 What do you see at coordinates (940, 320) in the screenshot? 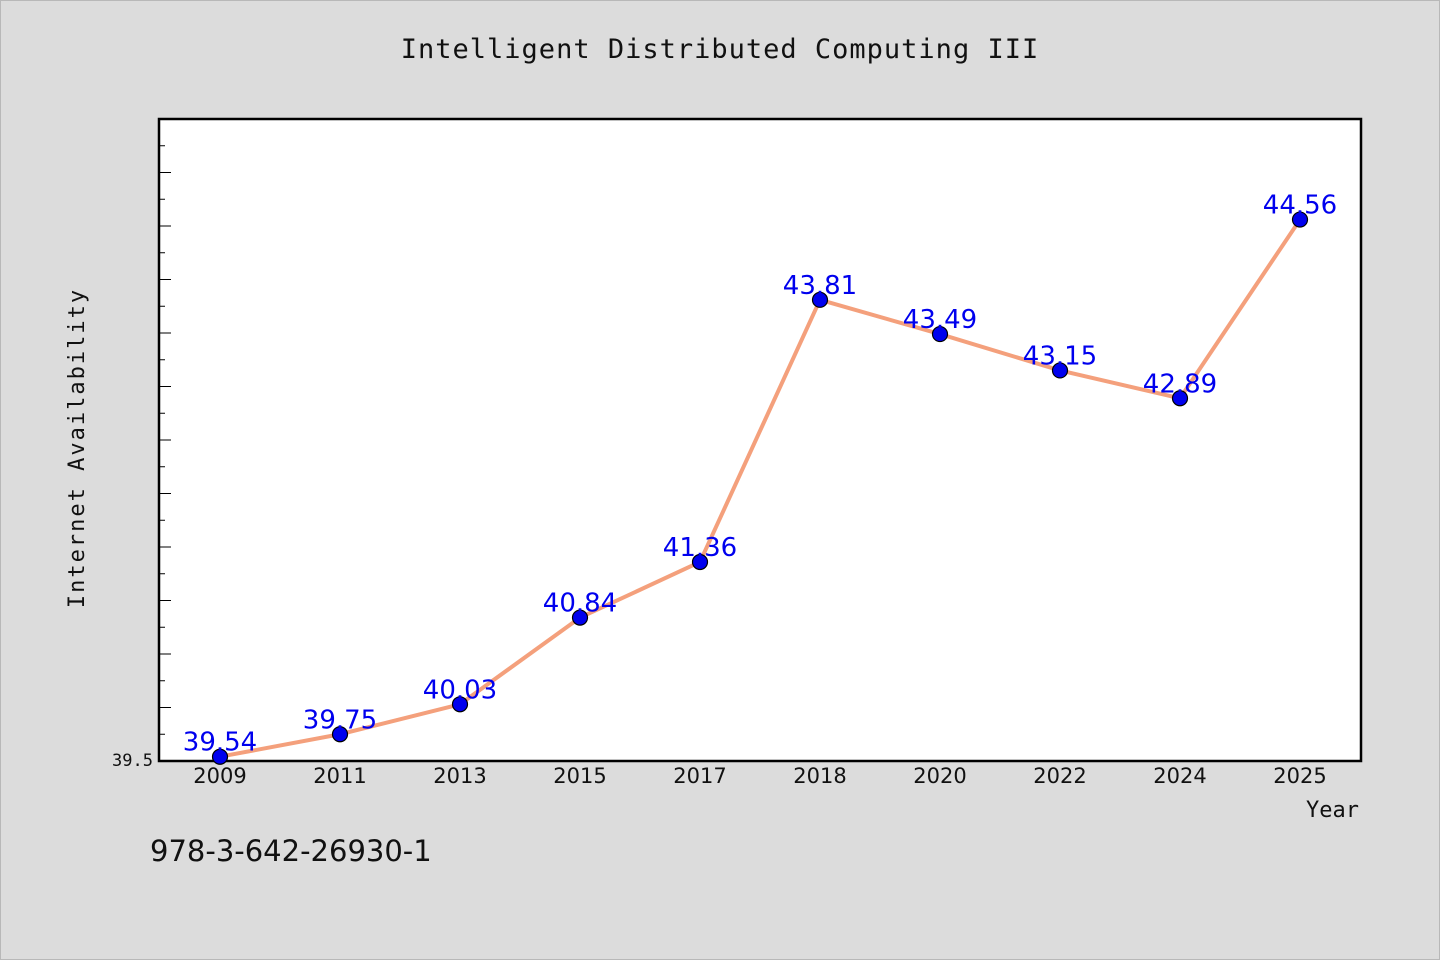
I see `data-label: 43.49` at bounding box center [940, 320].